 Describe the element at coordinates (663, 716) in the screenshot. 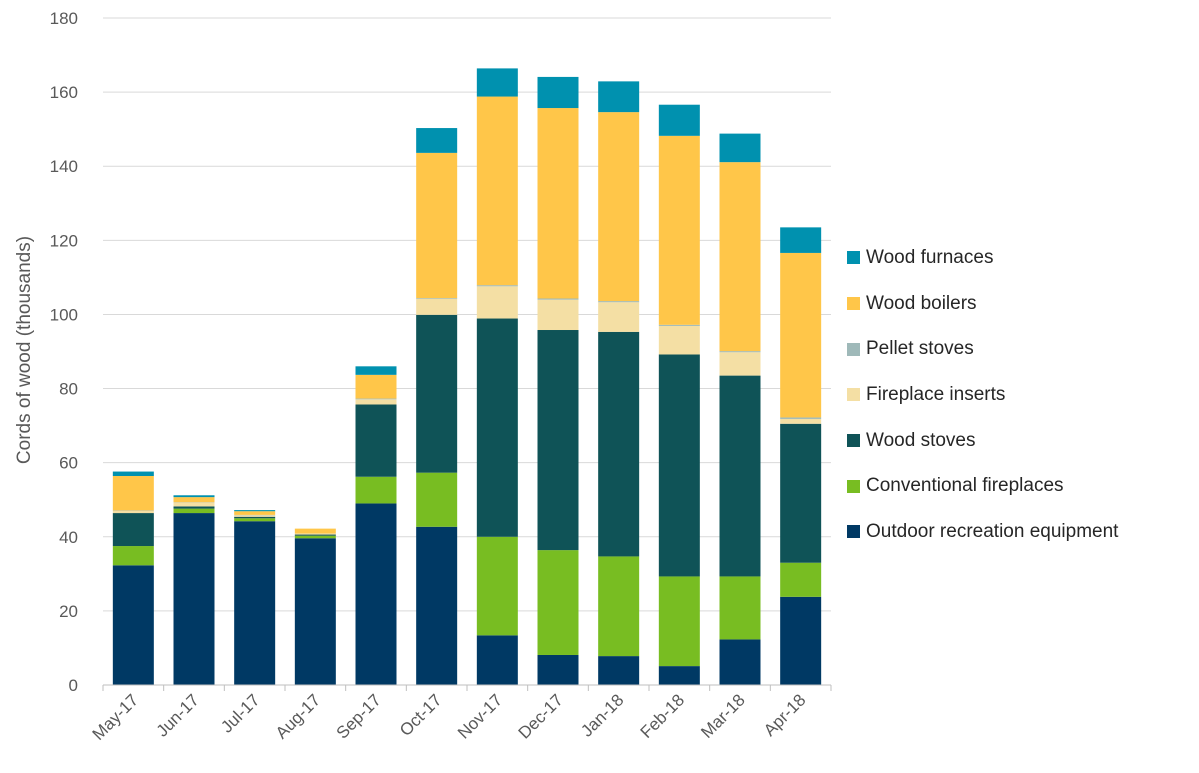

I see `x-tick-label: Feb-18` at that location.